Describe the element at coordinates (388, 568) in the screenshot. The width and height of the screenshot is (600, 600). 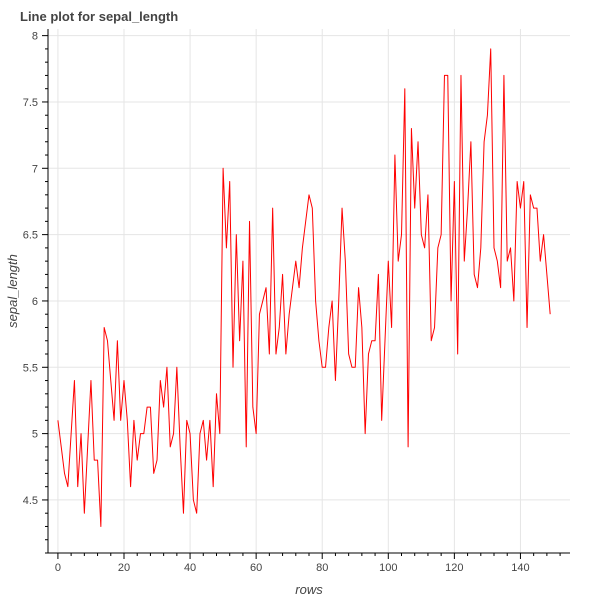
I see `x-tick-label: 100` at that location.